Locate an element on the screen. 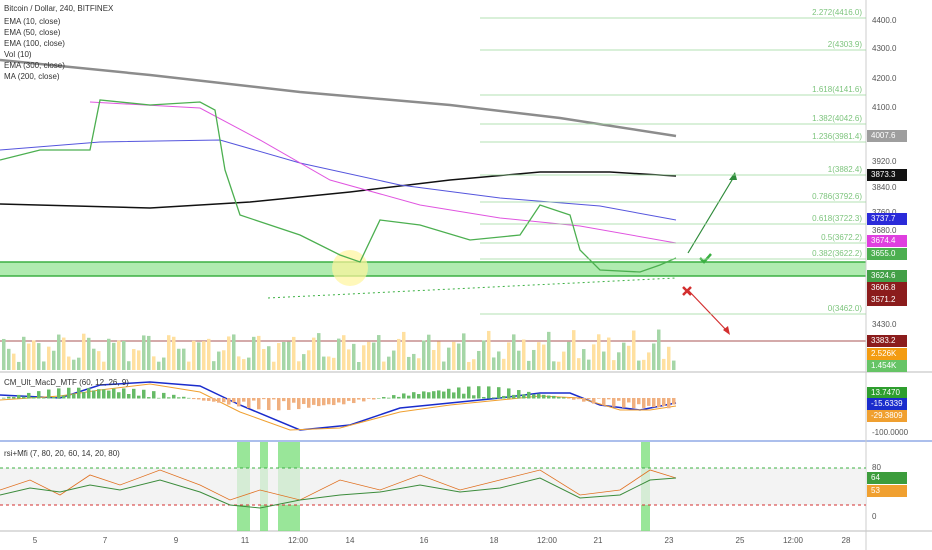  price-axis-label: 4200.0 is located at coordinates (884, 78).